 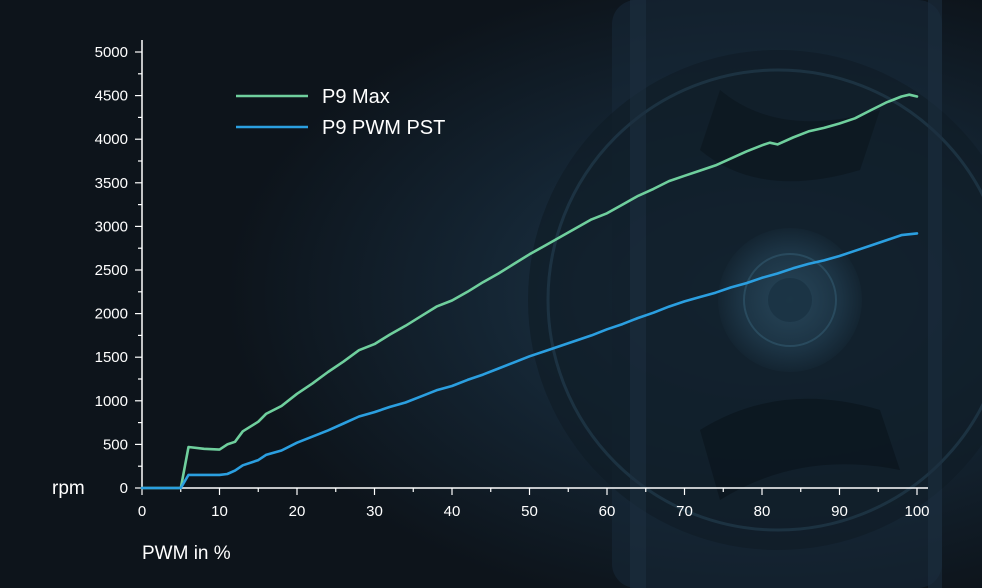 What do you see at coordinates (762, 511) in the screenshot?
I see `x-tick-label: 80` at bounding box center [762, 511].